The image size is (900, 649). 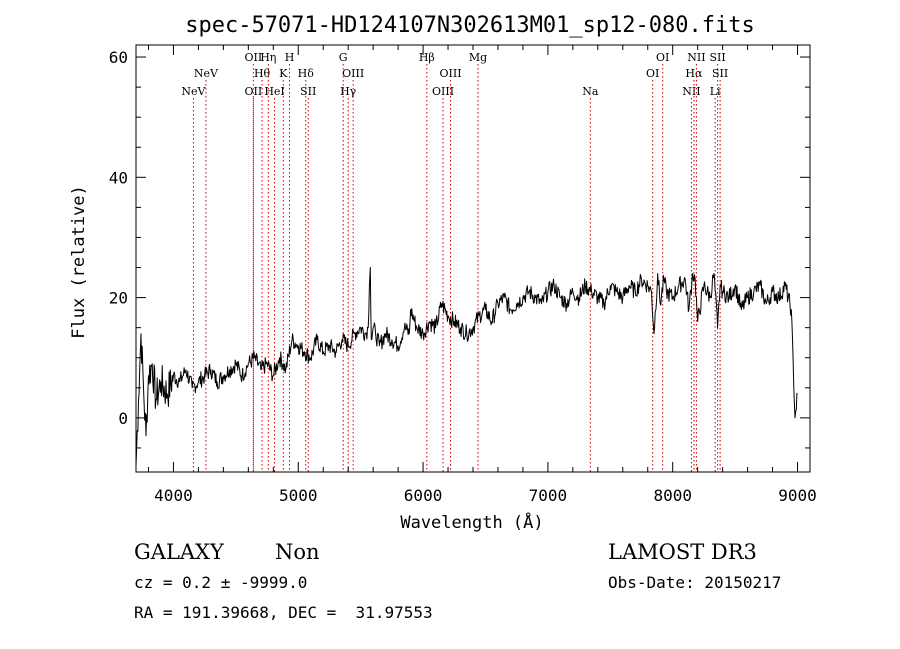 What do you see at coordinates (471, 522) in the screenshot?
I see `x-axis-label: Wavelength (Å)` at bounding box center [471, 522].